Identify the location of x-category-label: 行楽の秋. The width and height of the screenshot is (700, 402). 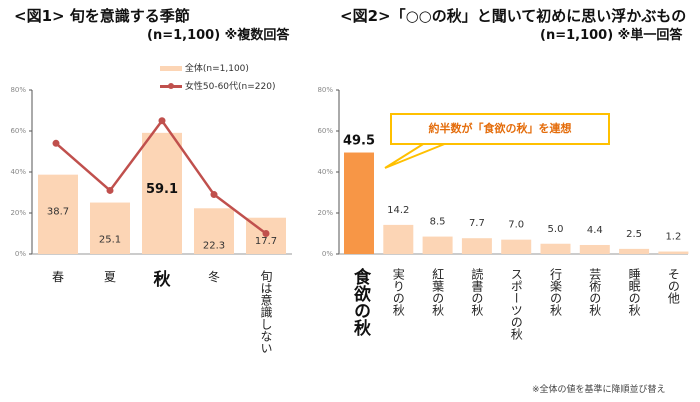
(555, 292).